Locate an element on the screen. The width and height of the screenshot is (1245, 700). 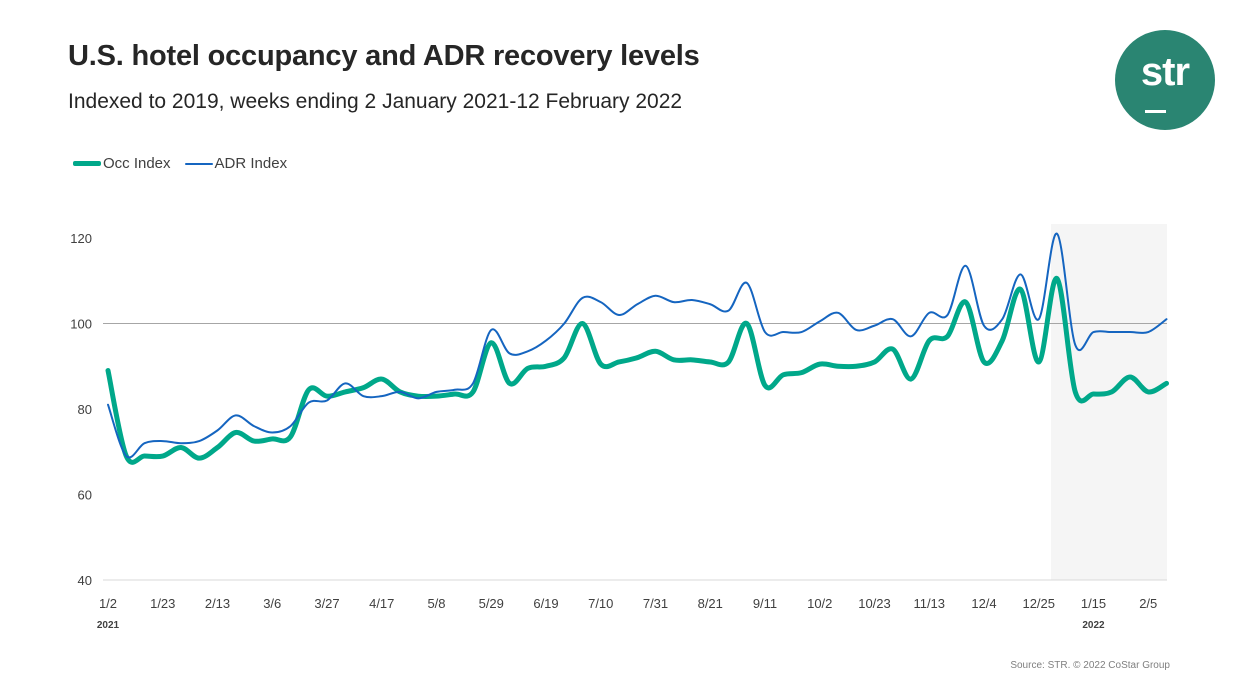
y-tick-label: 60 is located at coordinates (85, 495).